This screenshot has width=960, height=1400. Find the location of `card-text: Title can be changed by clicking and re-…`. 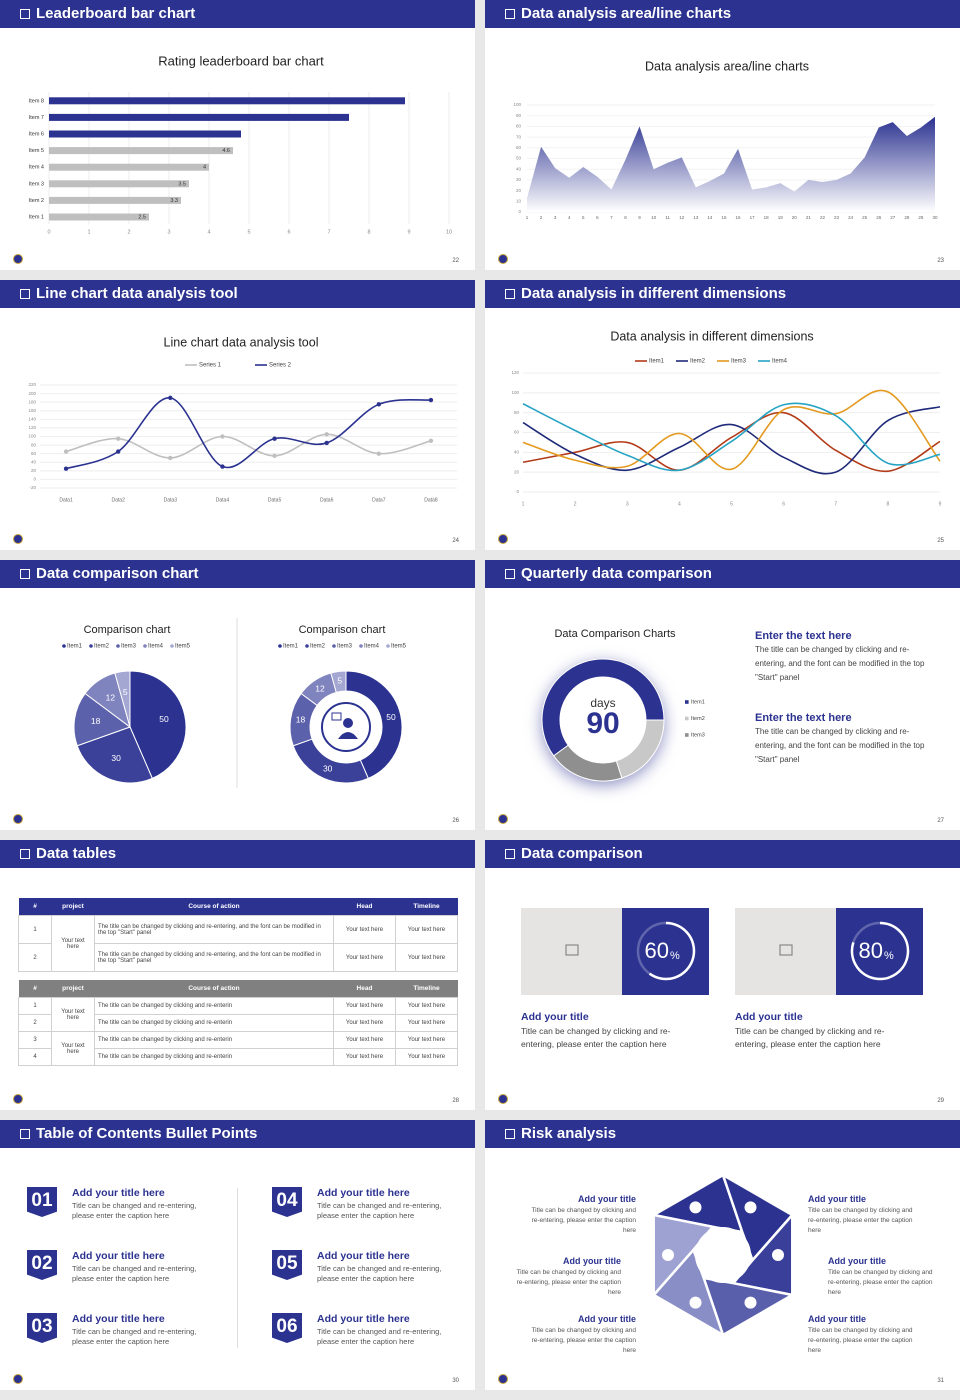

card-text: Title can be changed by clicking and re-… is located at coordinates (596, 1037).